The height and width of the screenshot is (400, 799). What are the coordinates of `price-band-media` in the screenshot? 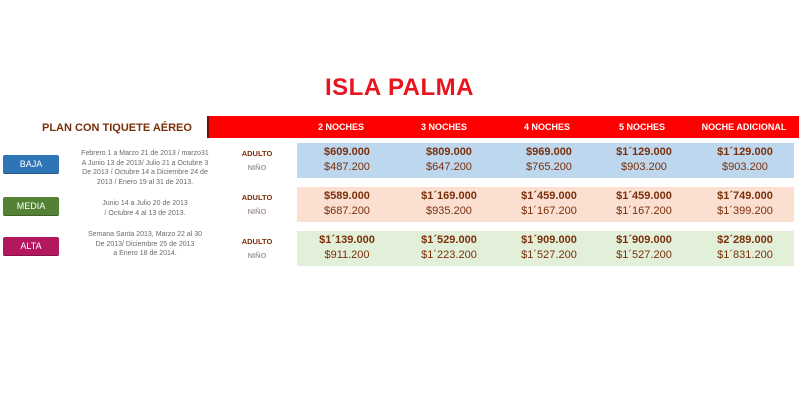 It's located at (545, 204).